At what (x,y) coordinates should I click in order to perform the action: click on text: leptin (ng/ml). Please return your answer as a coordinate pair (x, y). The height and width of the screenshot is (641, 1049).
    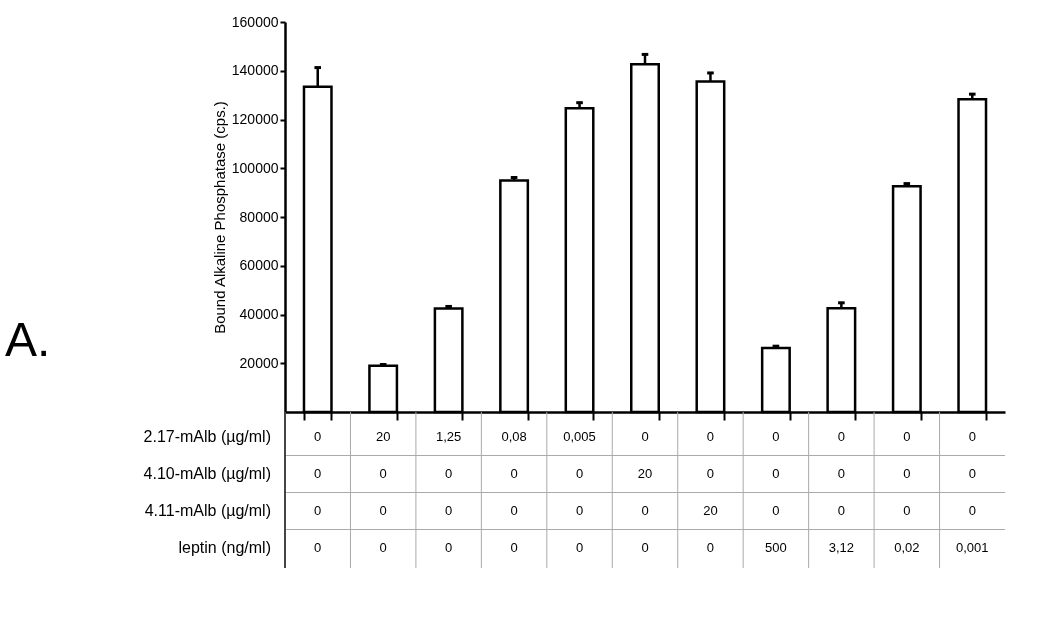
    Looking at the image, I should click on (224, 547).